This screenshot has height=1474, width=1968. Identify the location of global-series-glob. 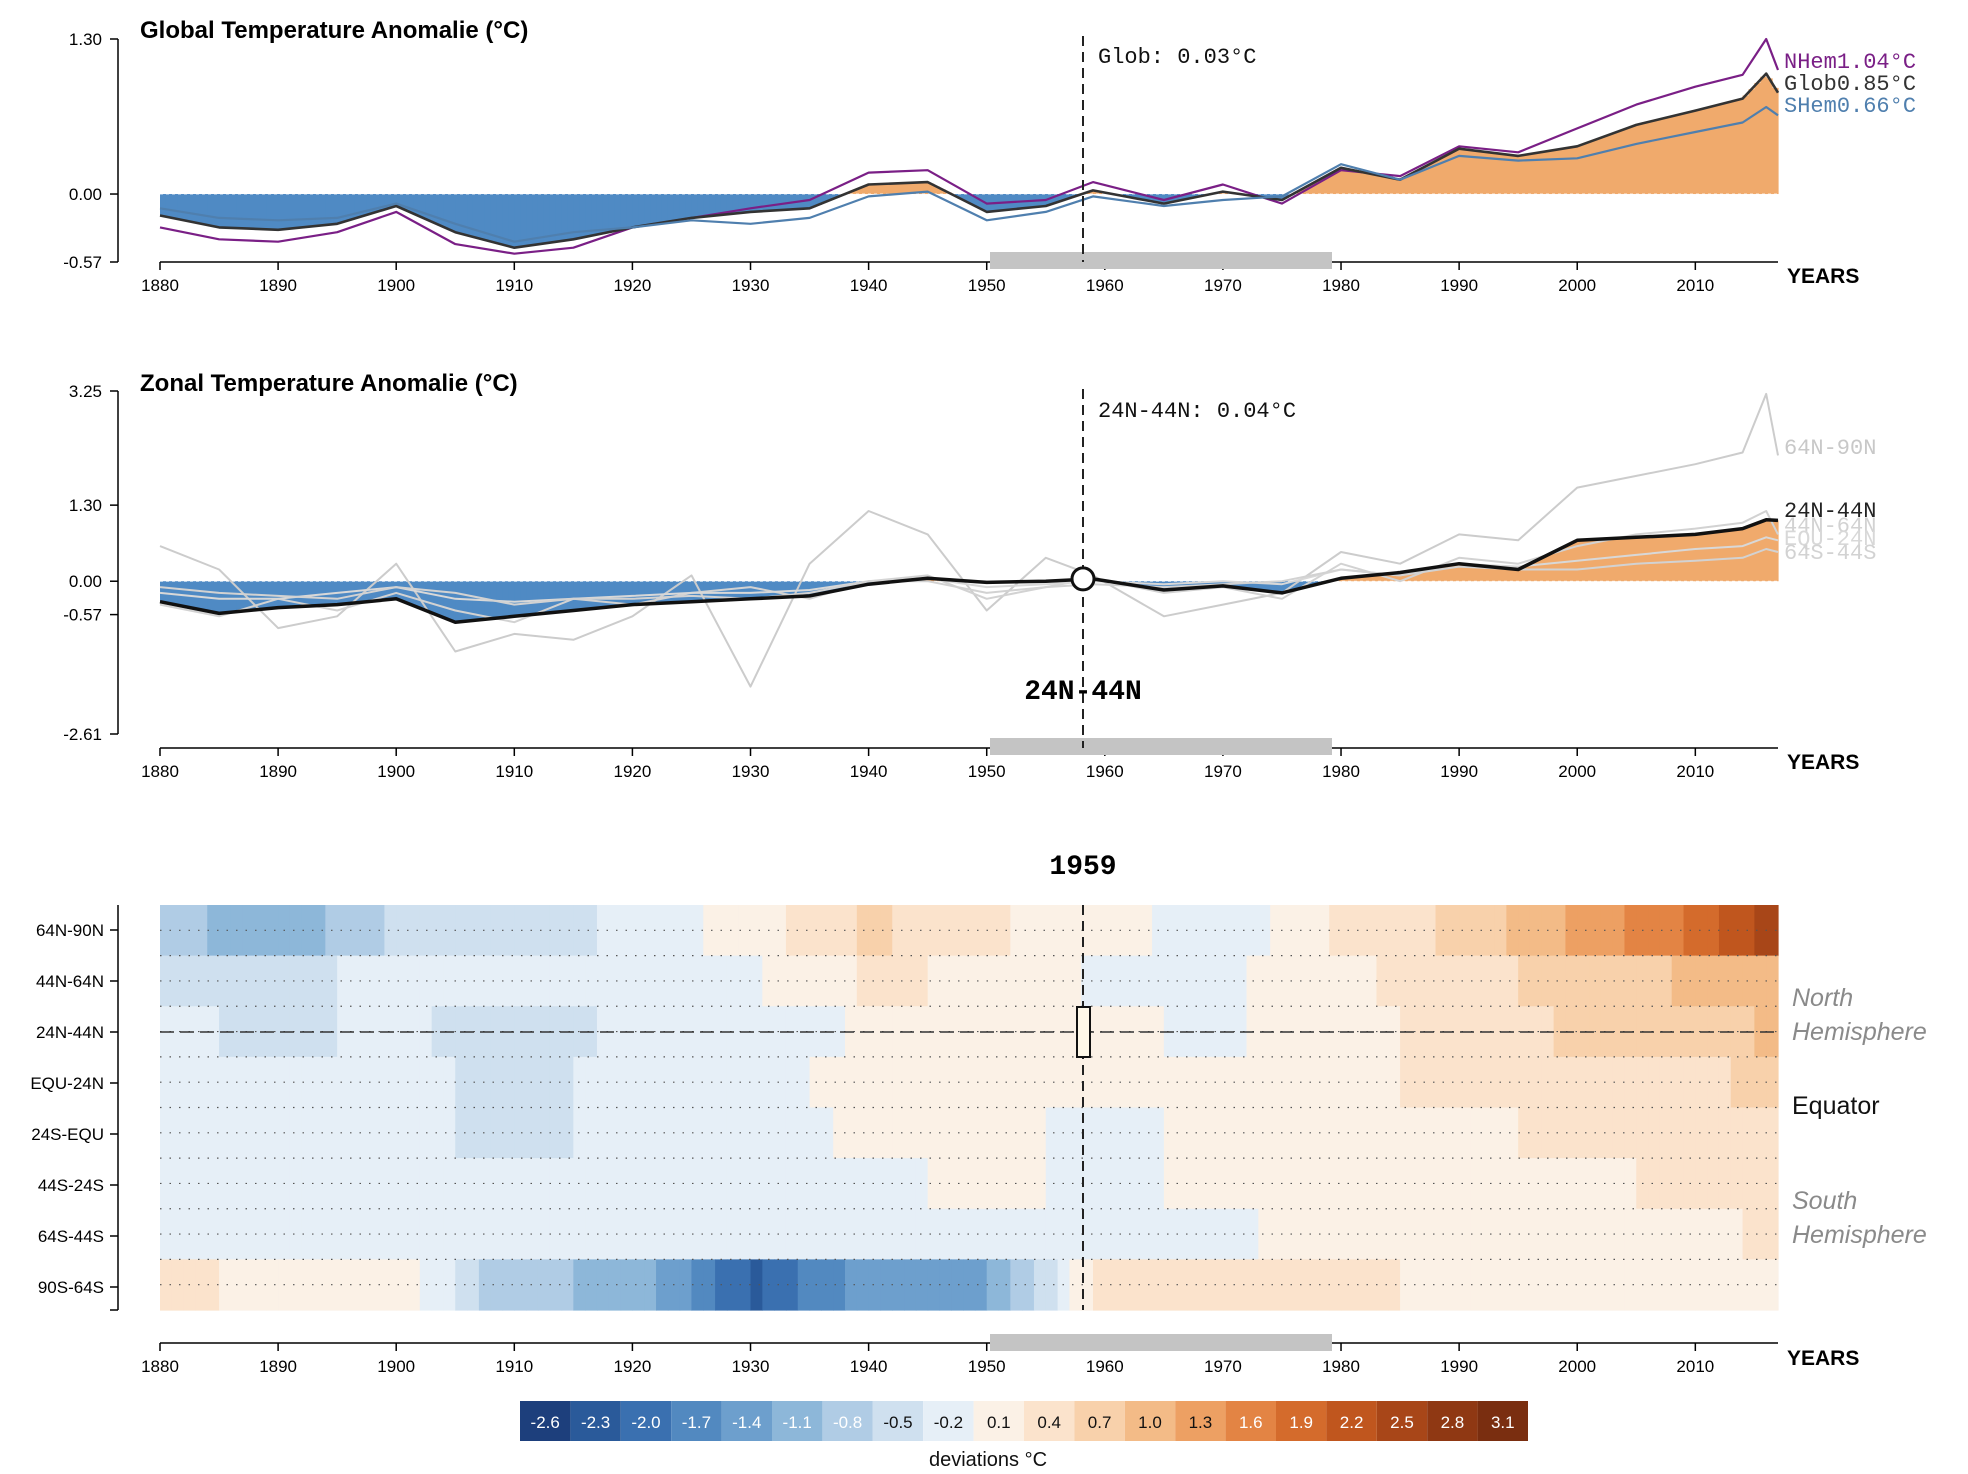
(969, 160).